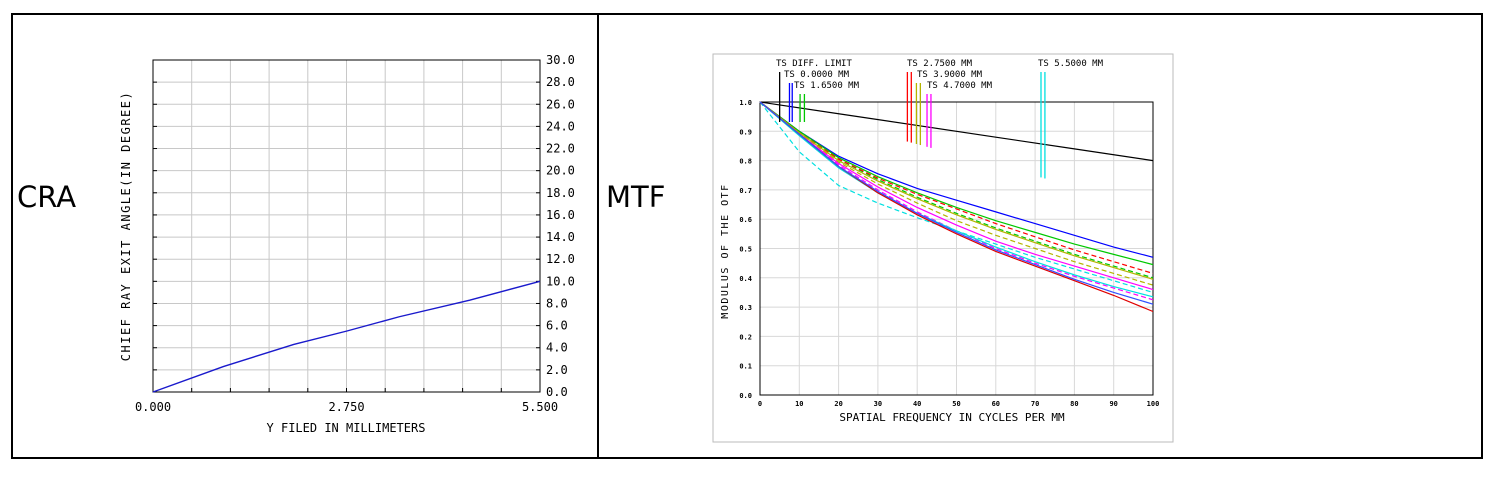 The image size is (1500, 480). What do you see at coordinates (560, 126) in the screenshot?
I see `cra-y-tick-label: 24.0` at bounding box center [560, 126].